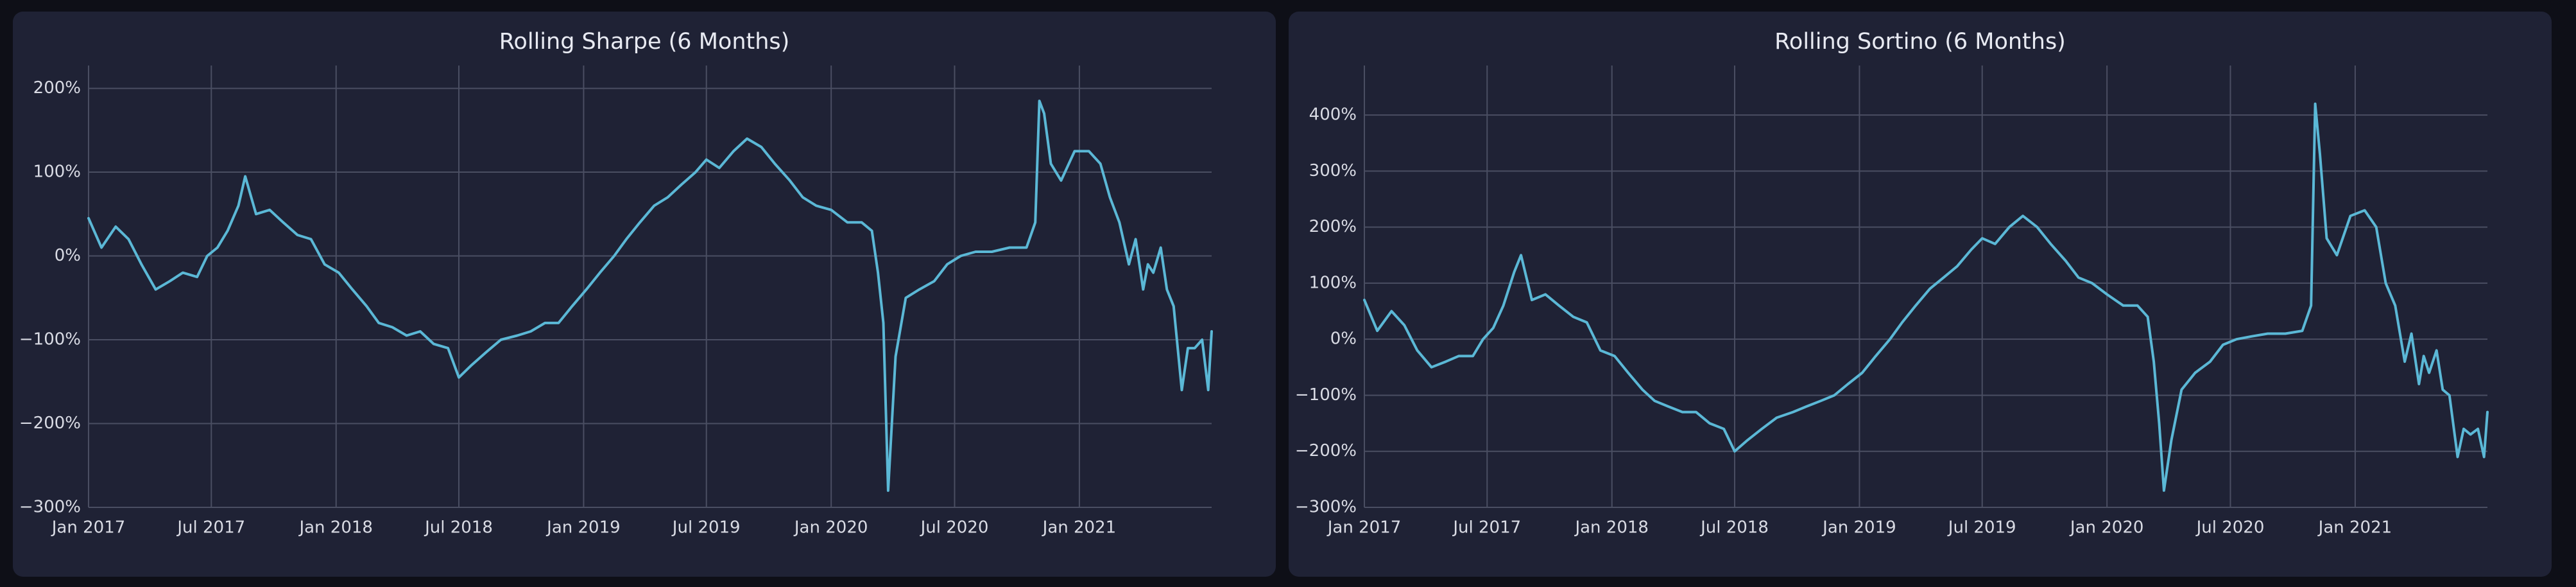 This screenshot has height=587, width=2576. Describe the element at coordinates (1920, 42) in the screenshot. I see `chart-title: Rolling Sortino (6 Months)` at that location.